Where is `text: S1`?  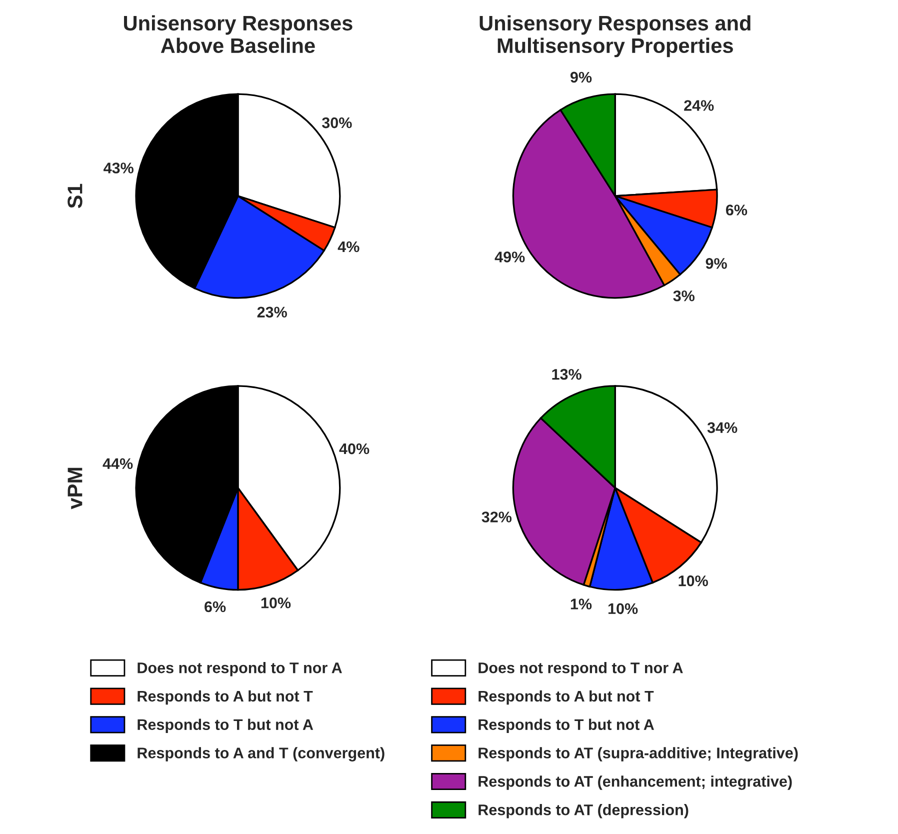 text: S1 is located at coordinates (75, 196).